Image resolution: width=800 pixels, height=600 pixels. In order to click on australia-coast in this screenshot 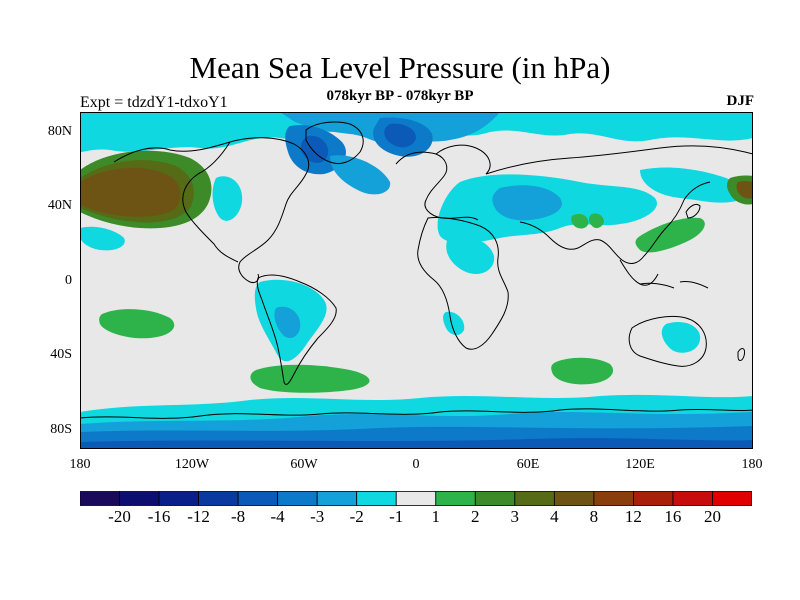, I will do `click(667, 341)`.